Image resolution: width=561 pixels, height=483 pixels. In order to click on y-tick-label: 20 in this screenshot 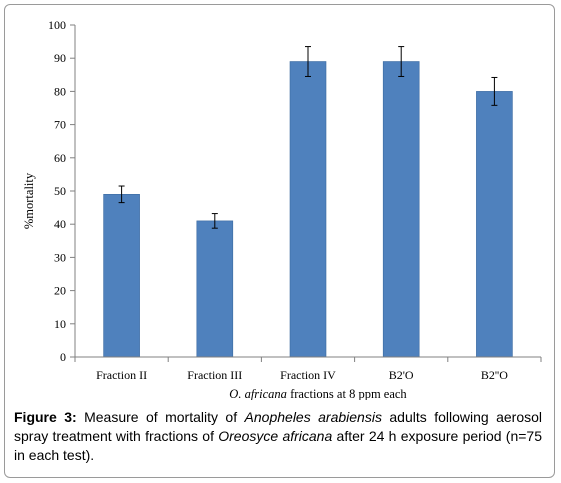, I will do `click(60, 291)`.